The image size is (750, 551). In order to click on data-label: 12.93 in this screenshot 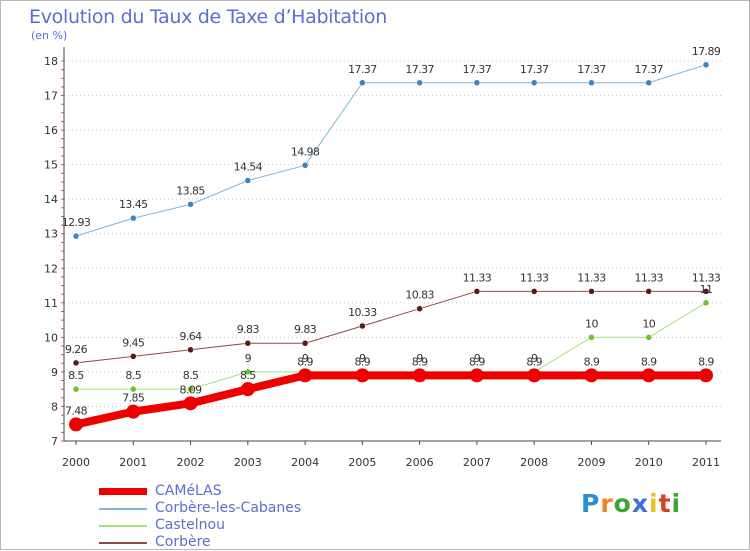, I will do `click(76, 222)`.